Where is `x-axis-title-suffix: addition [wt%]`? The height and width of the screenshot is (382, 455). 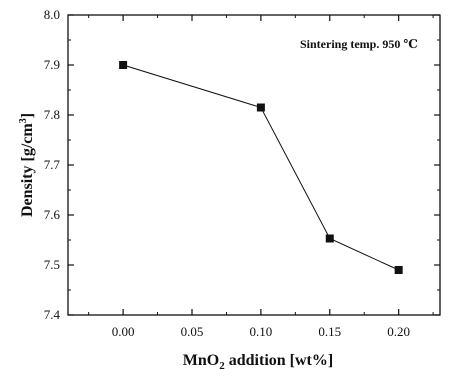 x-axis-title-suffix: addition [wt%] is located at coordinates (279, 360).